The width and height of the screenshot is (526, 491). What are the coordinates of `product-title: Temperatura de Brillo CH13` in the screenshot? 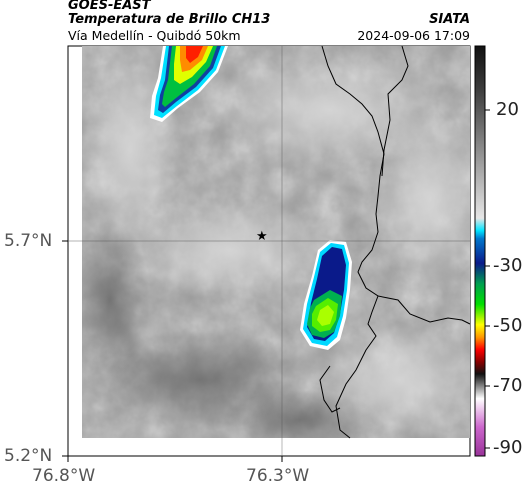 It's located at (169, 19).